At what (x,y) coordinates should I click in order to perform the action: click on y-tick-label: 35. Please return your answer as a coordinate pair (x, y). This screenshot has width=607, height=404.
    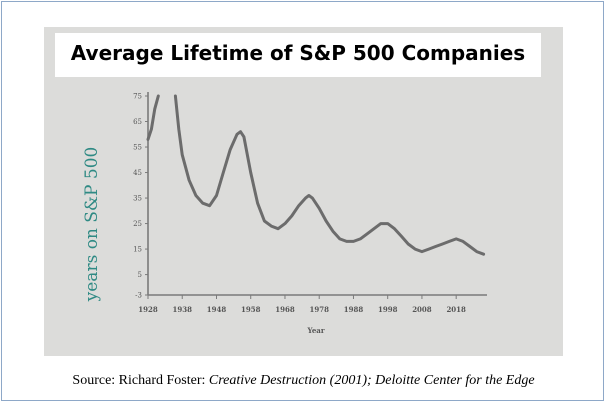
    Looking at the image, I should click on (137, 199).